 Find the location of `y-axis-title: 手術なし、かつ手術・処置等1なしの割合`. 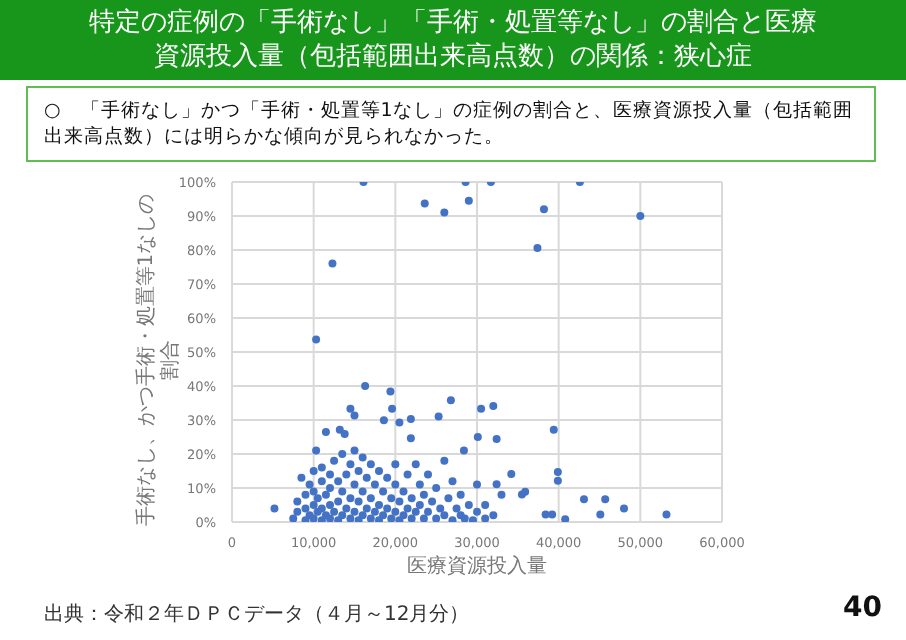

y-axis-title: 手術なし、かつ手術・処置等1なしの割合 is located at coordinates (159, 360).